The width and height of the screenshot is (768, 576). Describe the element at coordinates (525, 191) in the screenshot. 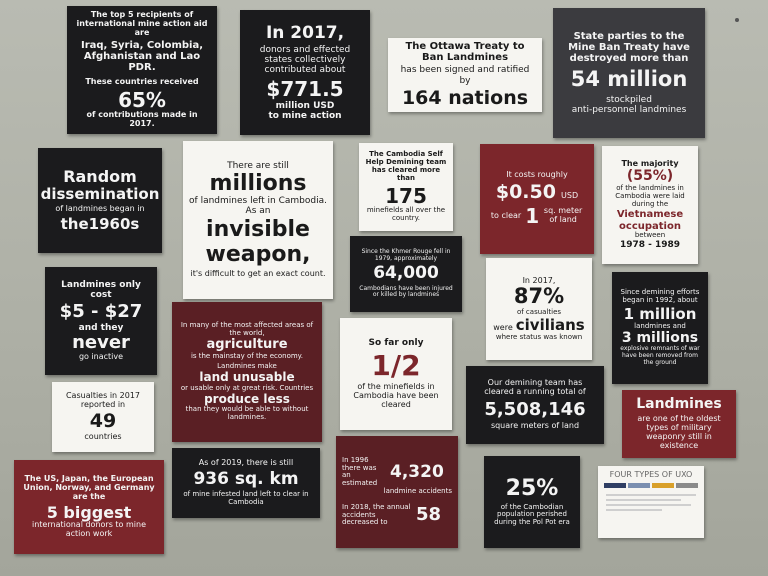

I see `cost-amount: $0.50` at that location.